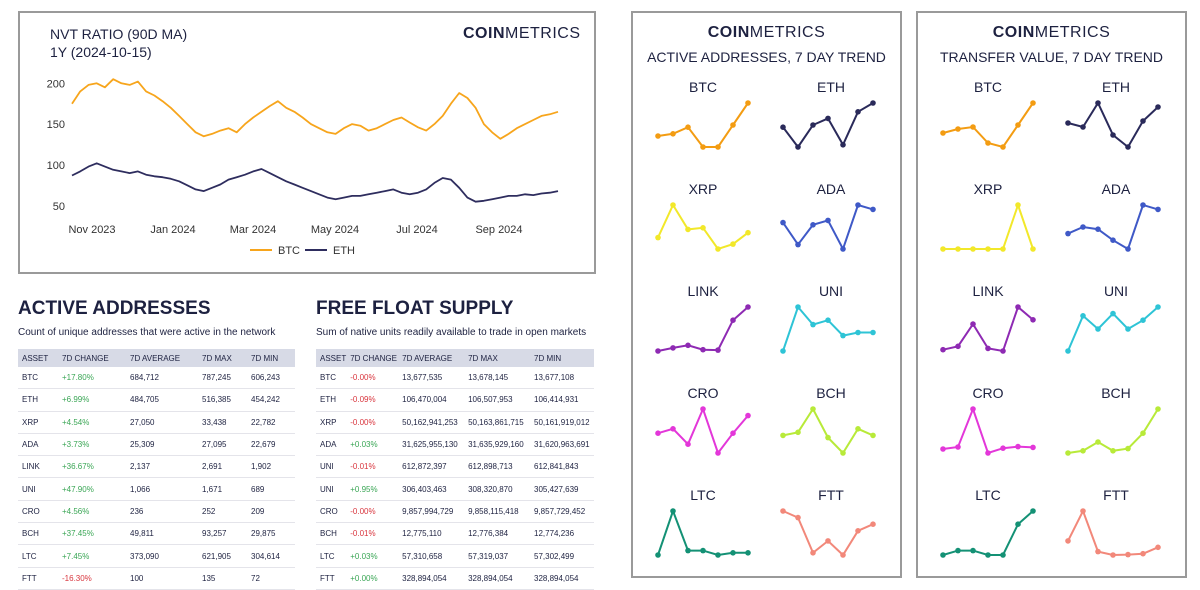 The width and height of the screenshot is (1200, 590). Describe the element at coordinates (156, 489) in the screenshot. I see `table-row: UNI +47.90% 1,066 1,671 689` at that location.